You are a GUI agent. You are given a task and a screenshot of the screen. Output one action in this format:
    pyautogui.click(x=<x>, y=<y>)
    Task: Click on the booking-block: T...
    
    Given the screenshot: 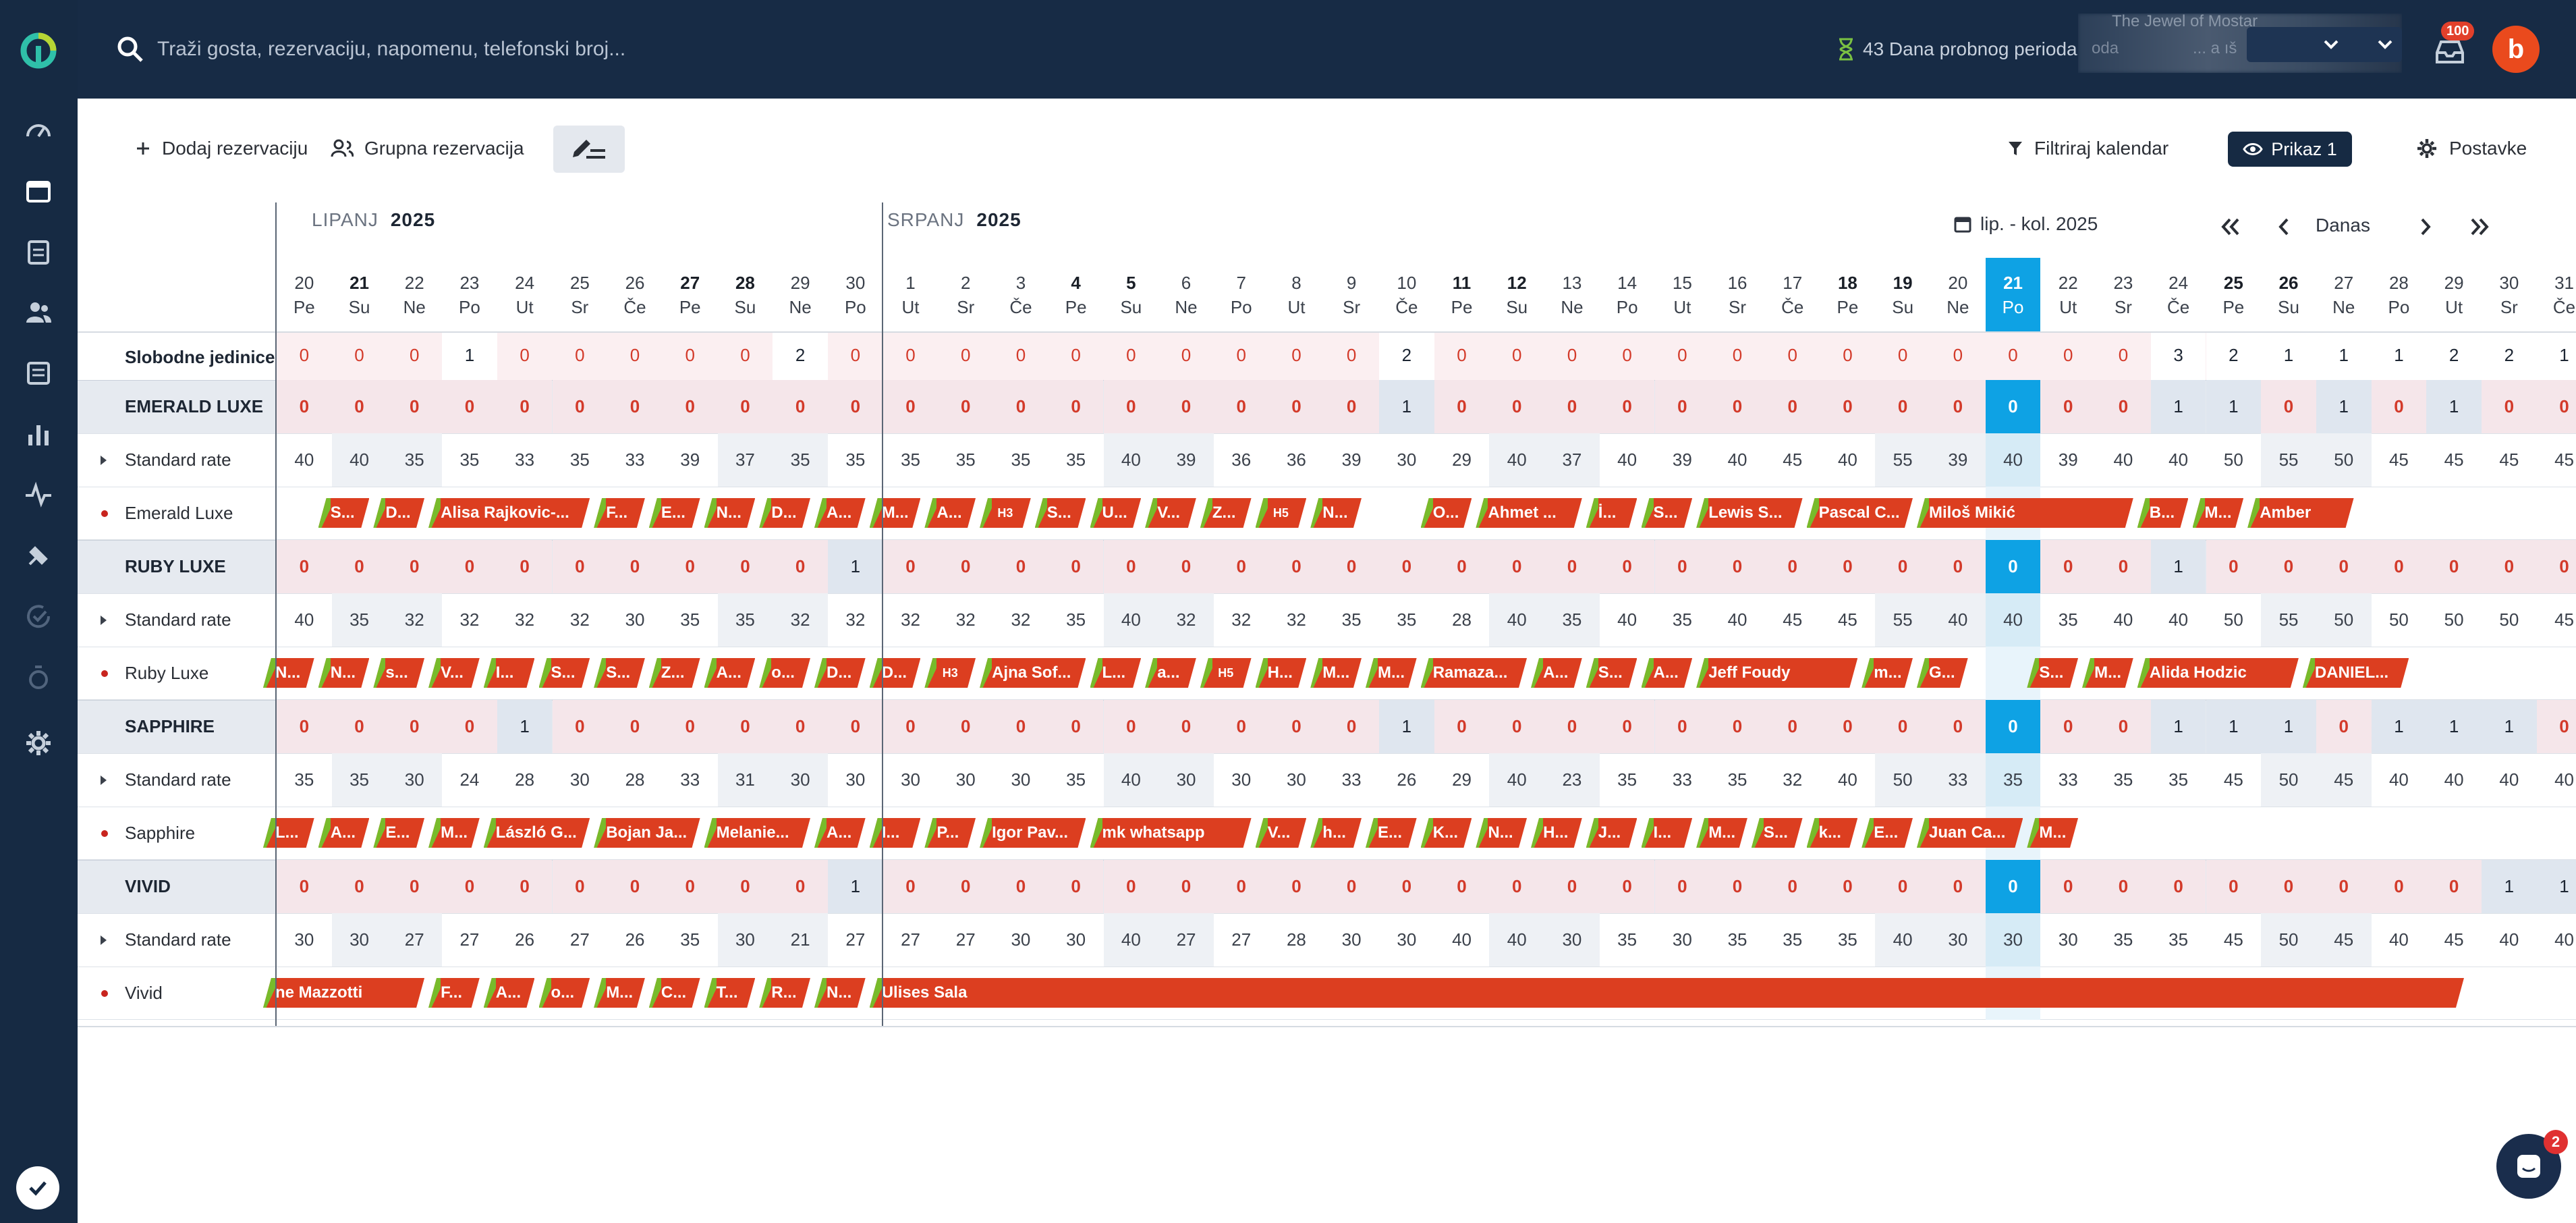 What is the action you would take?
    pyautogui.click(x=730, y=993)
    